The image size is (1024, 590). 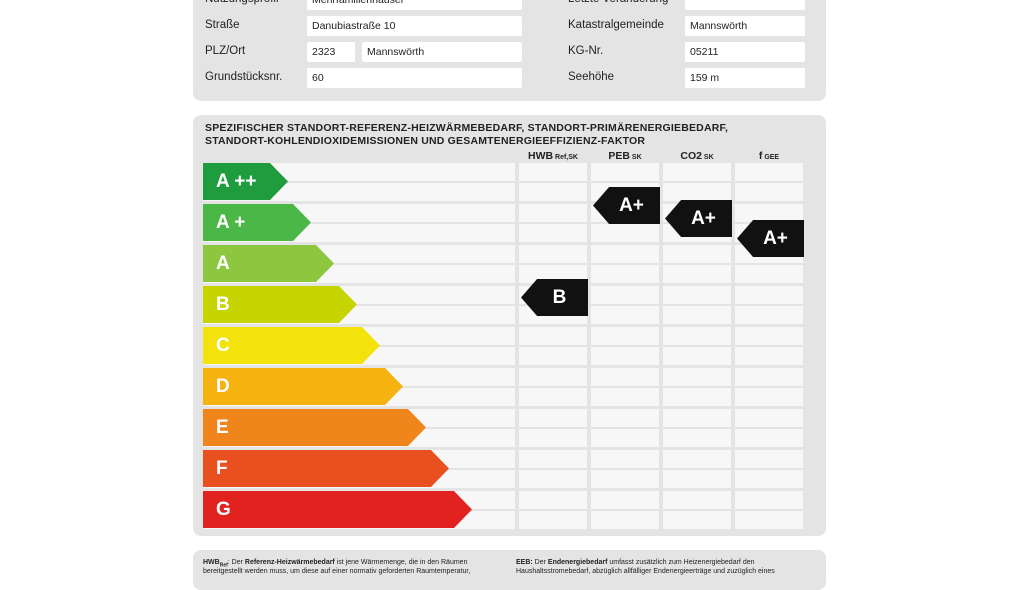 I want to click on note-text: Ref, so click(x=223, y=565).